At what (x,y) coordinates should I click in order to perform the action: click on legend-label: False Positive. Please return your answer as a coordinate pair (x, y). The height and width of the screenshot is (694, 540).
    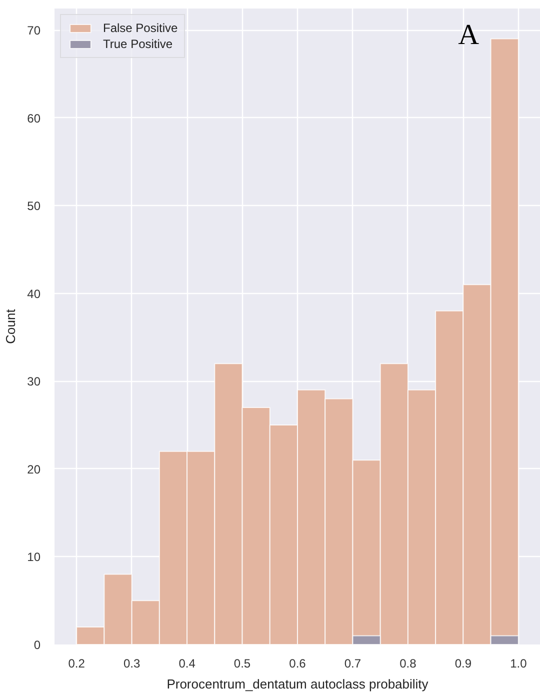
    Looking at the image, I should click on (140, 28).